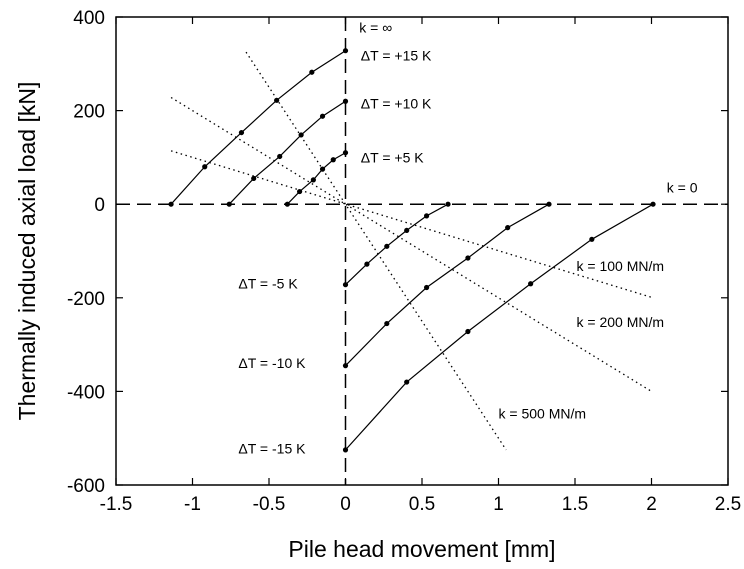 The height and width of the screenshot is (569, 744). I want to click on annotation-dt-plus10-k: ΔT = +10 K, so click(396, 104).